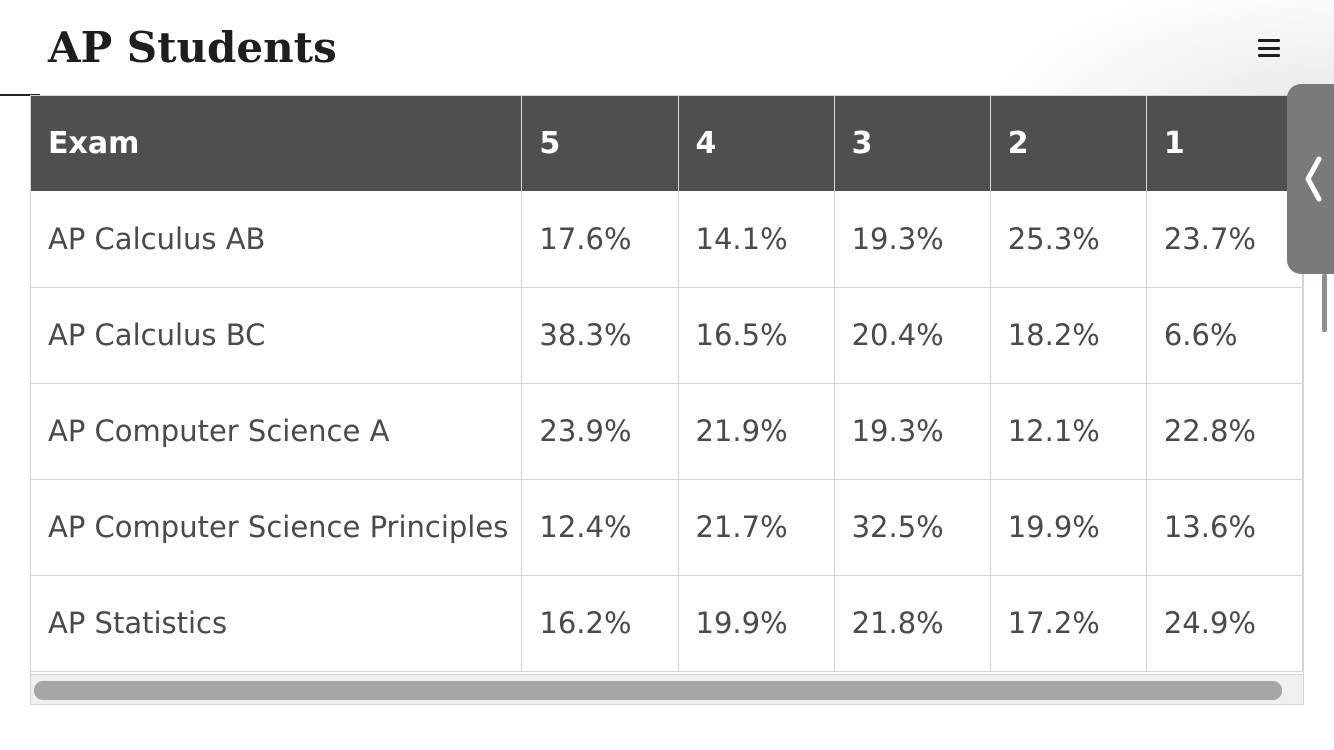 This screenshot has width=1334, height=750. Describe the element at coordinates (1324, 303) in the screenshot. I see `vertical-scrollbar` at that location.